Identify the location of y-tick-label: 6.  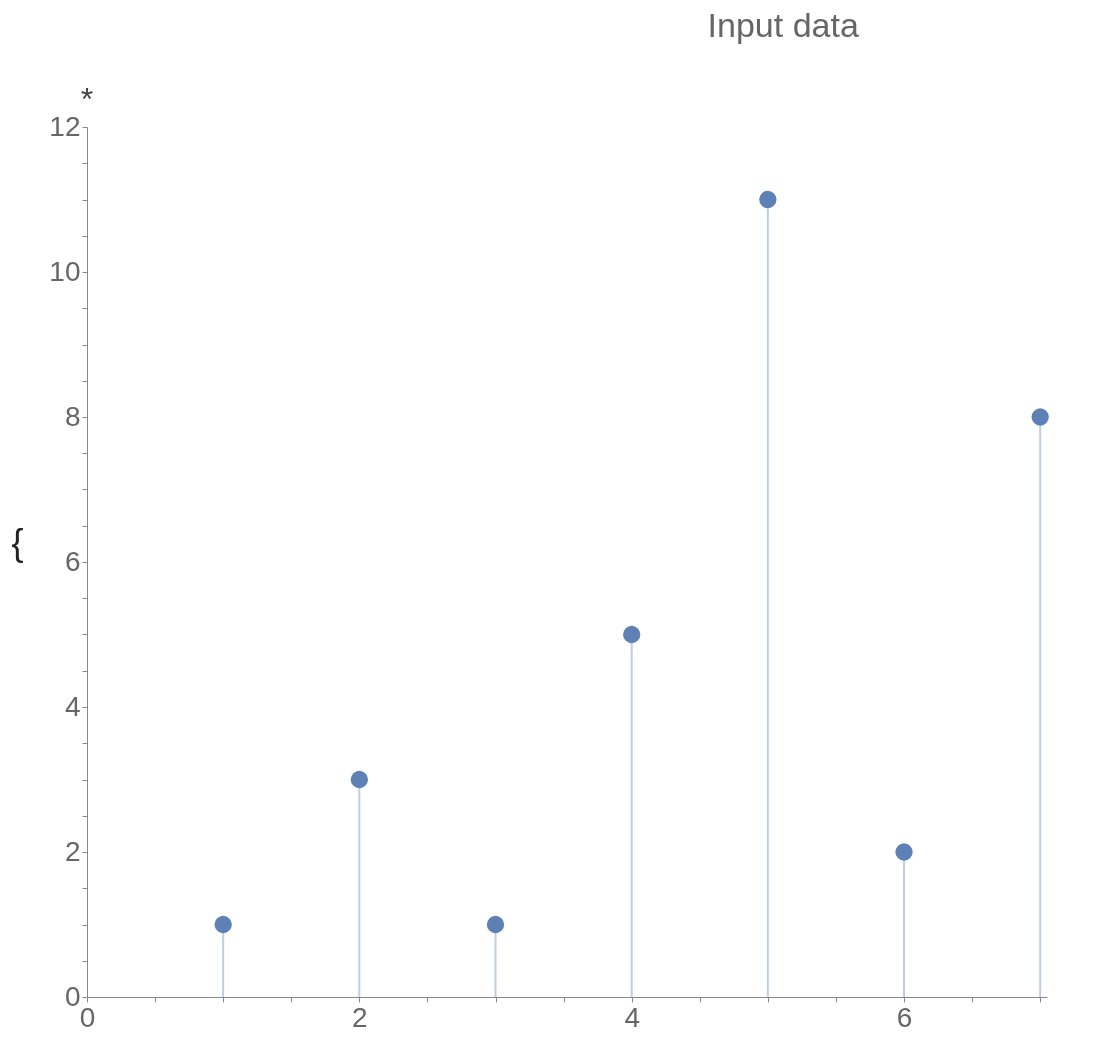
(72, 561).